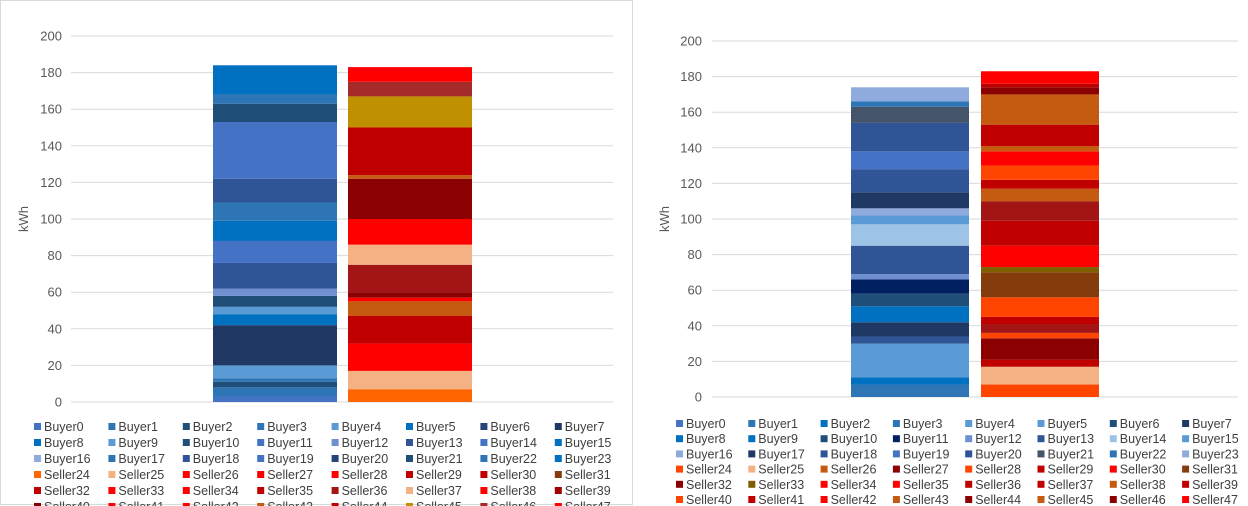 The height and width of the screenshot is (506, 1248). What do you see at coordinates (439, 443) in the screenshot?
I see `legend-label: Buyer13` at bounding box center [439, 443].